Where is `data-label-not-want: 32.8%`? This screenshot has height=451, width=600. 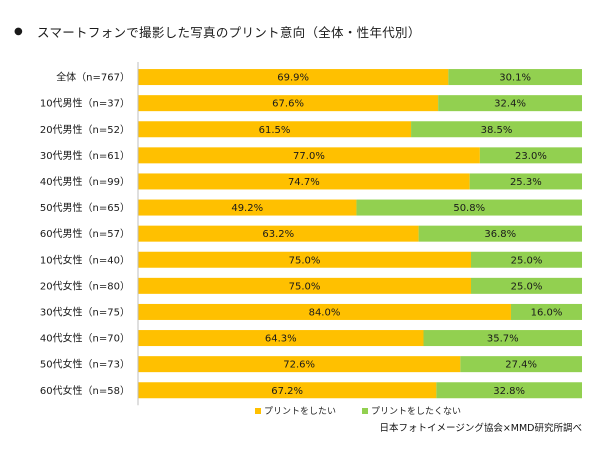 data-label-not-want: 32.8% is located at coordinates (509, 391).